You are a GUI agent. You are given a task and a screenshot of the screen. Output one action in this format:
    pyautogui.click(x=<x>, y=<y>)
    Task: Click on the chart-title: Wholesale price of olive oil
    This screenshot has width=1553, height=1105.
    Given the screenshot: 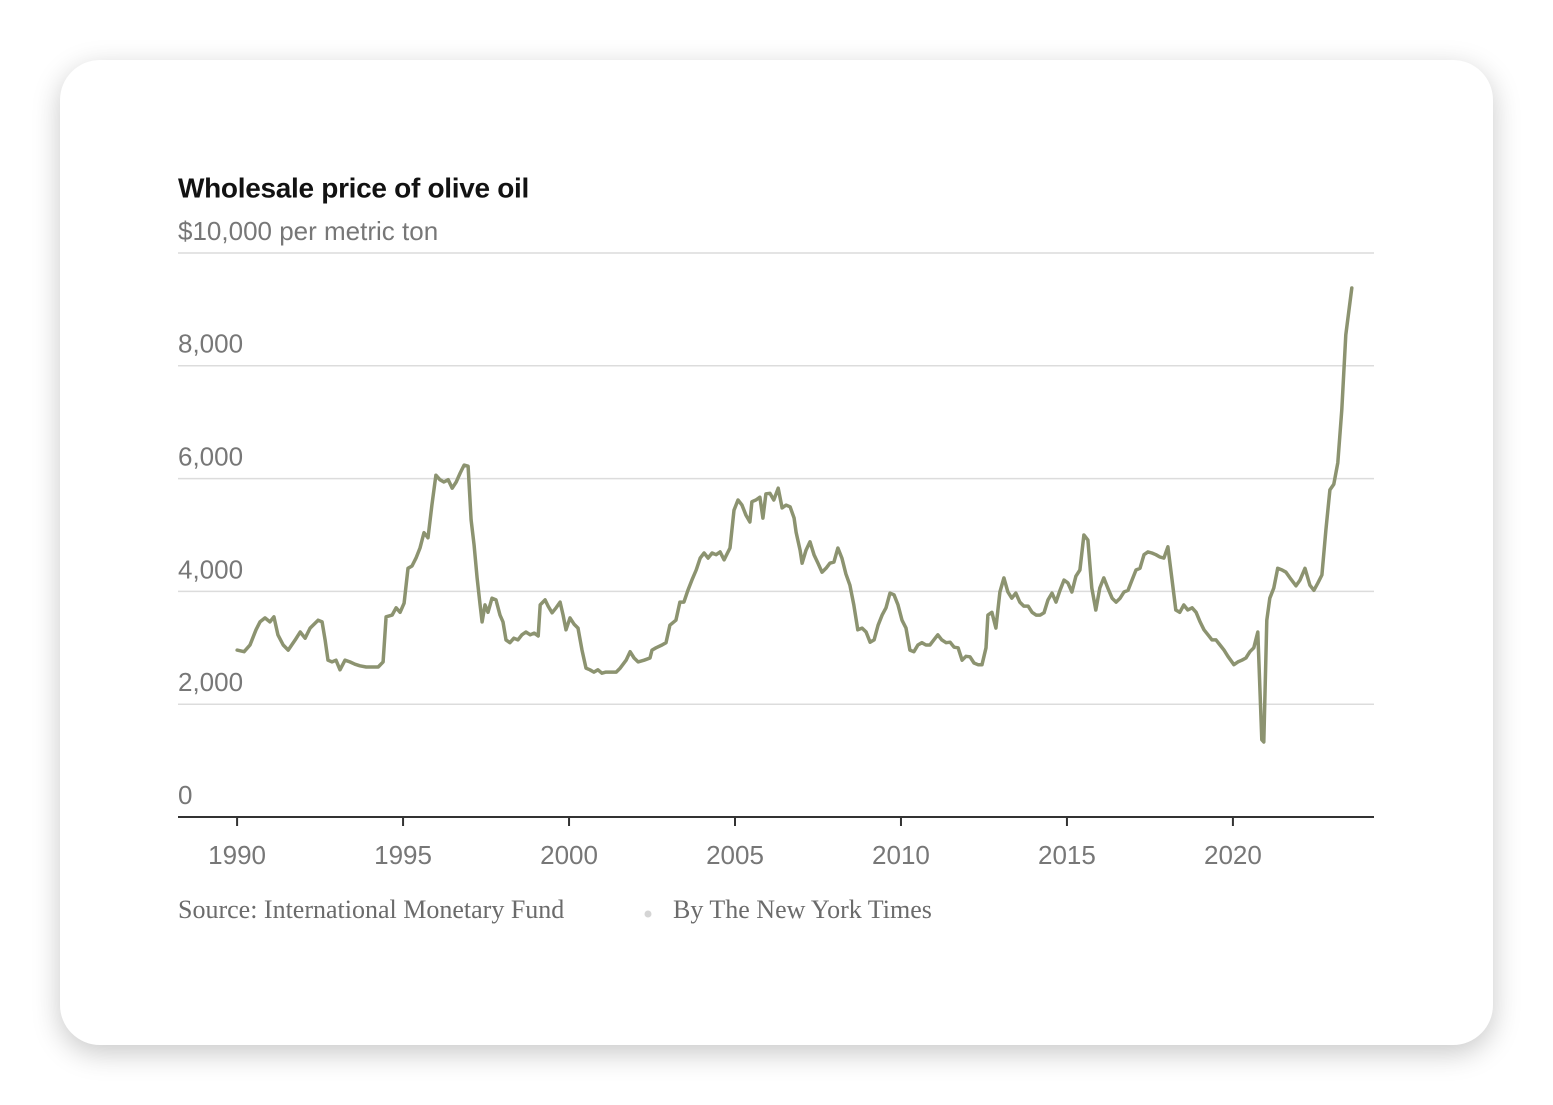 What is the action you would take?
    pyautogui.click(x=353, y=187)
    